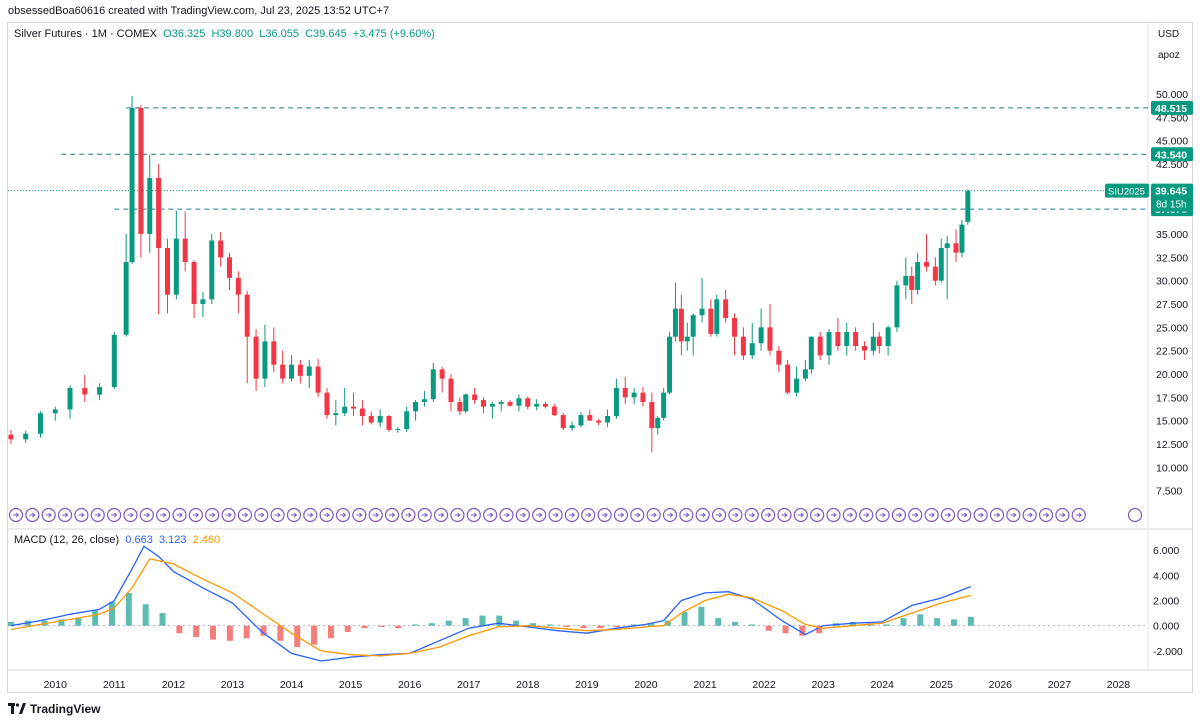 Image resolution: width=1200 pixels, height=723 pixels. I want to click on open-value: O36.325, so click(184, 34).